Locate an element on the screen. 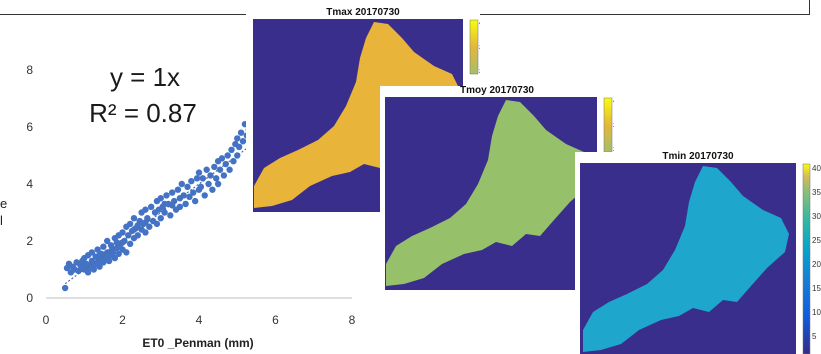 The width and height of the screenshot is (821, 354). x-tick-label: 6 is located at coordinates (275, 320).